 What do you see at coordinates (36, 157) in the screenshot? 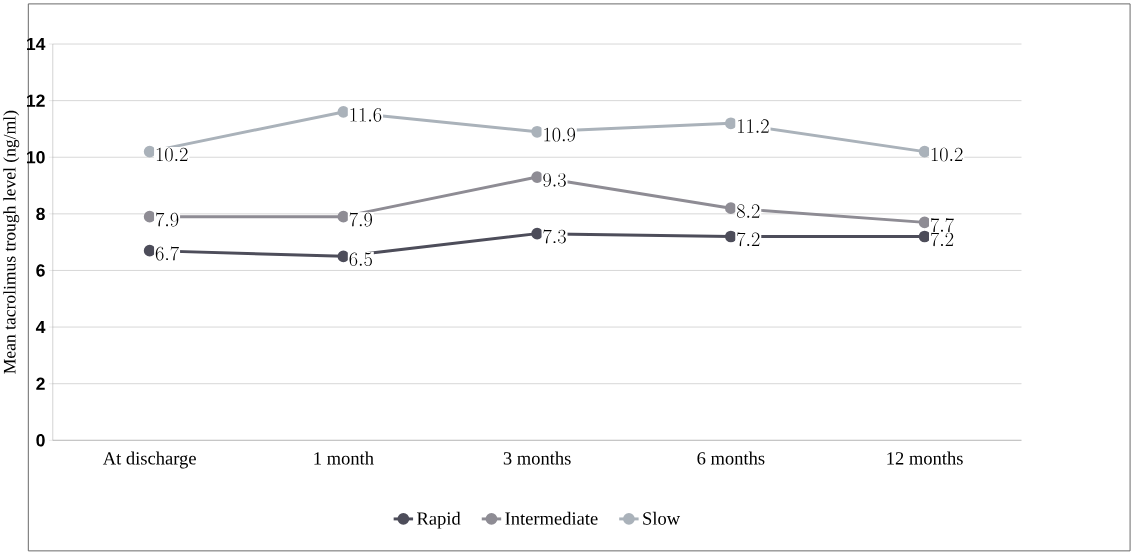
I see `y-tick-label: 10` at bounding box center [36, 157].